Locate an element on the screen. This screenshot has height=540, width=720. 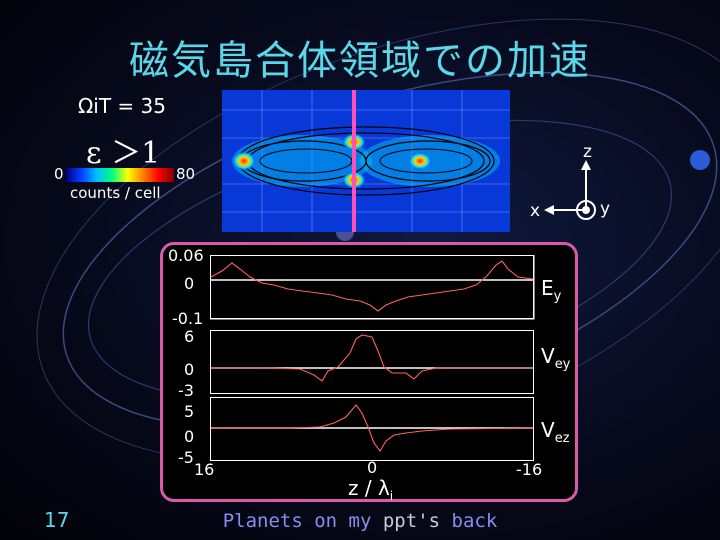
x-axis-label: z / λi is located at coordinates (370, 489).